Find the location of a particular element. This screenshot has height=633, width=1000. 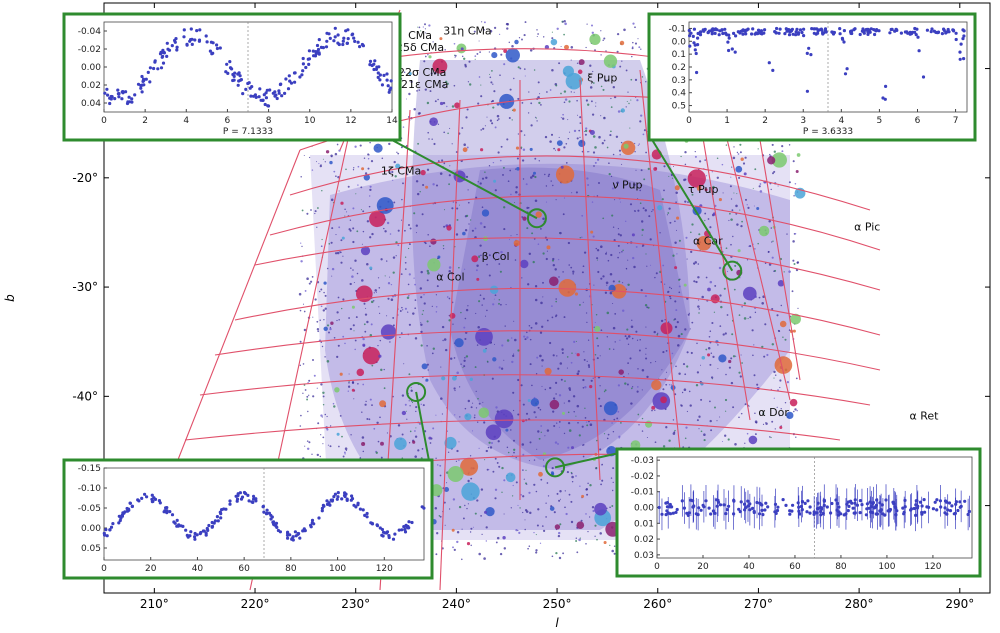

inset-x-tick-label: 8 is located at coordinates (269, 121).